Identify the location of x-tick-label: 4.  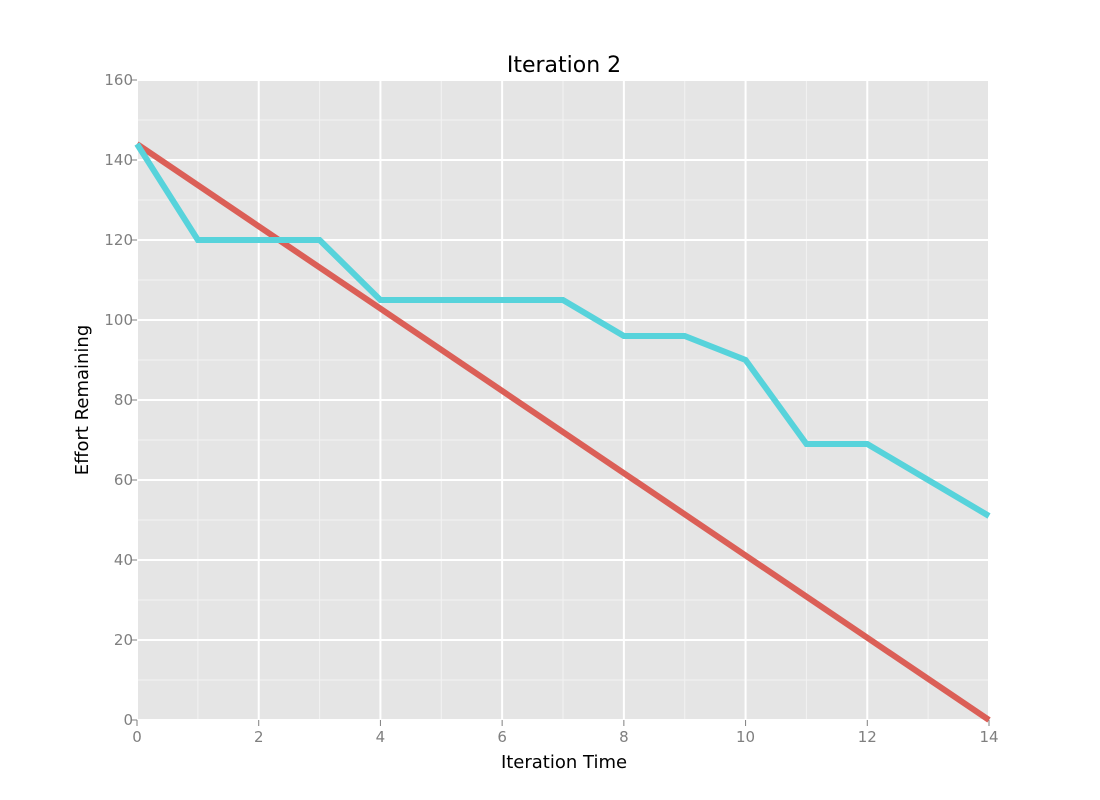
(381, 737).